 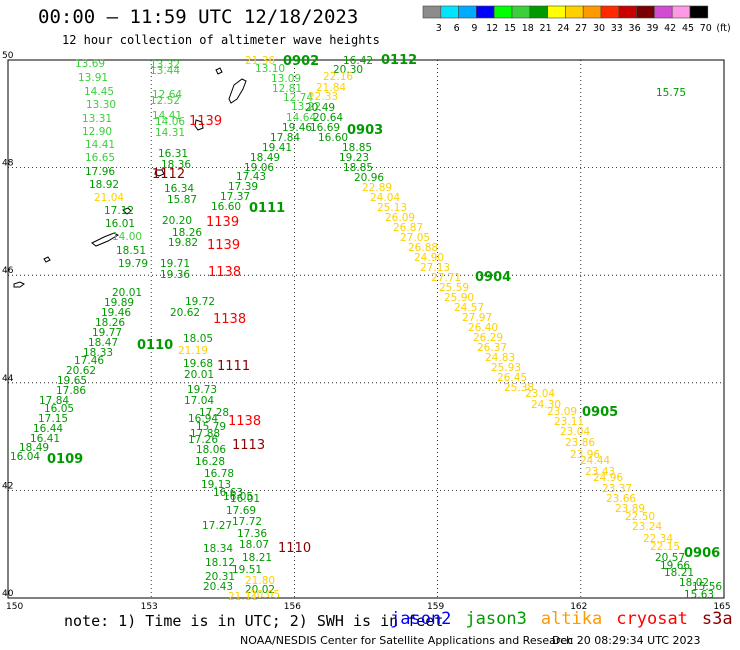 I want to click on track-time-label: 1110, so click(x=294, y=548).